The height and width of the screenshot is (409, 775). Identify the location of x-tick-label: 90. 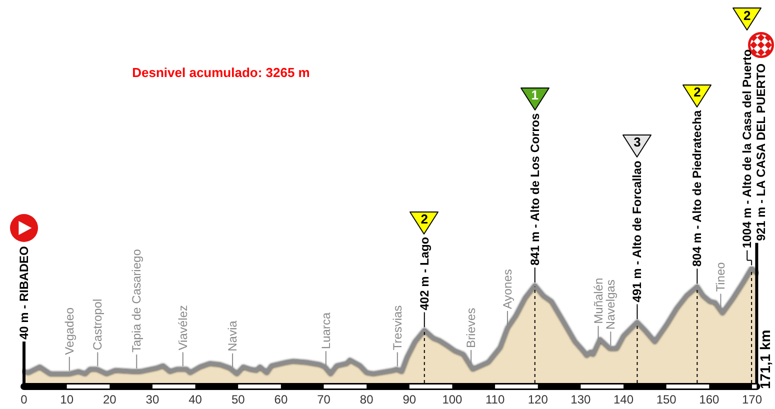
(409, 399).